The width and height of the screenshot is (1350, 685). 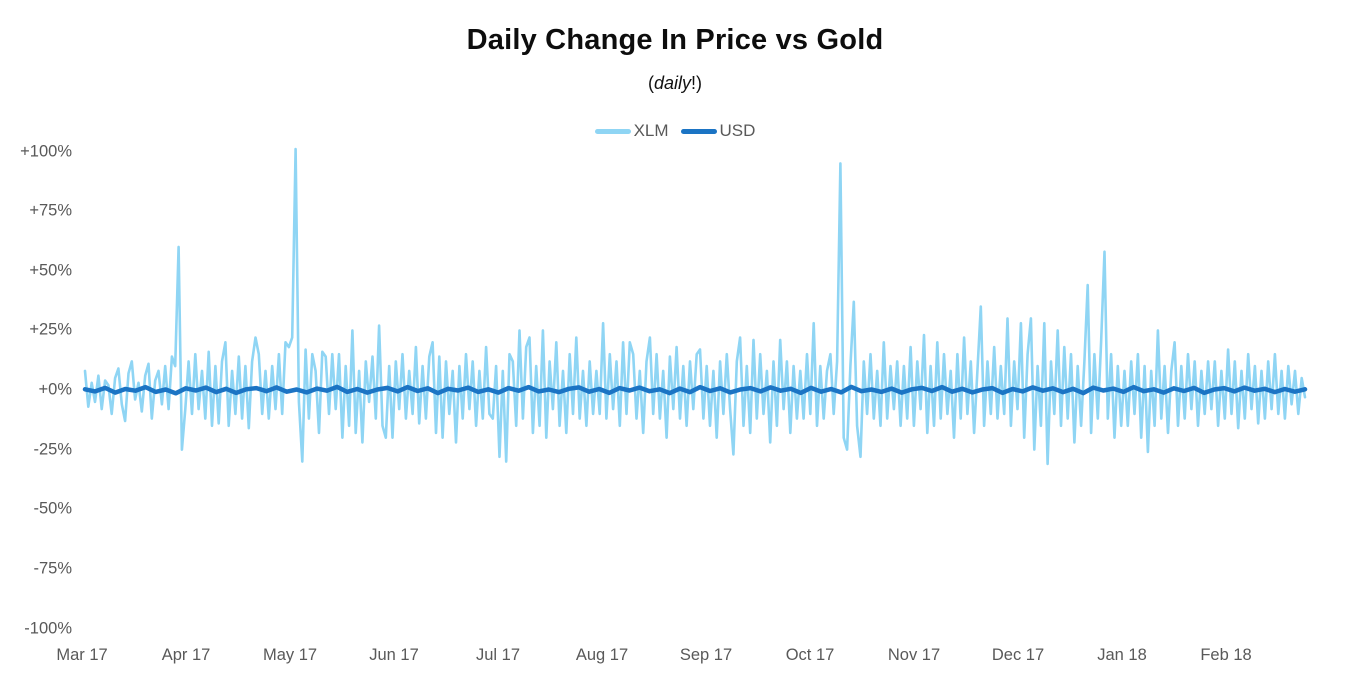 What do you see at coordinates (631, 131) in the screenshot?
I see `legend-item-xlm: XLM` at bounding box center [631, 131].